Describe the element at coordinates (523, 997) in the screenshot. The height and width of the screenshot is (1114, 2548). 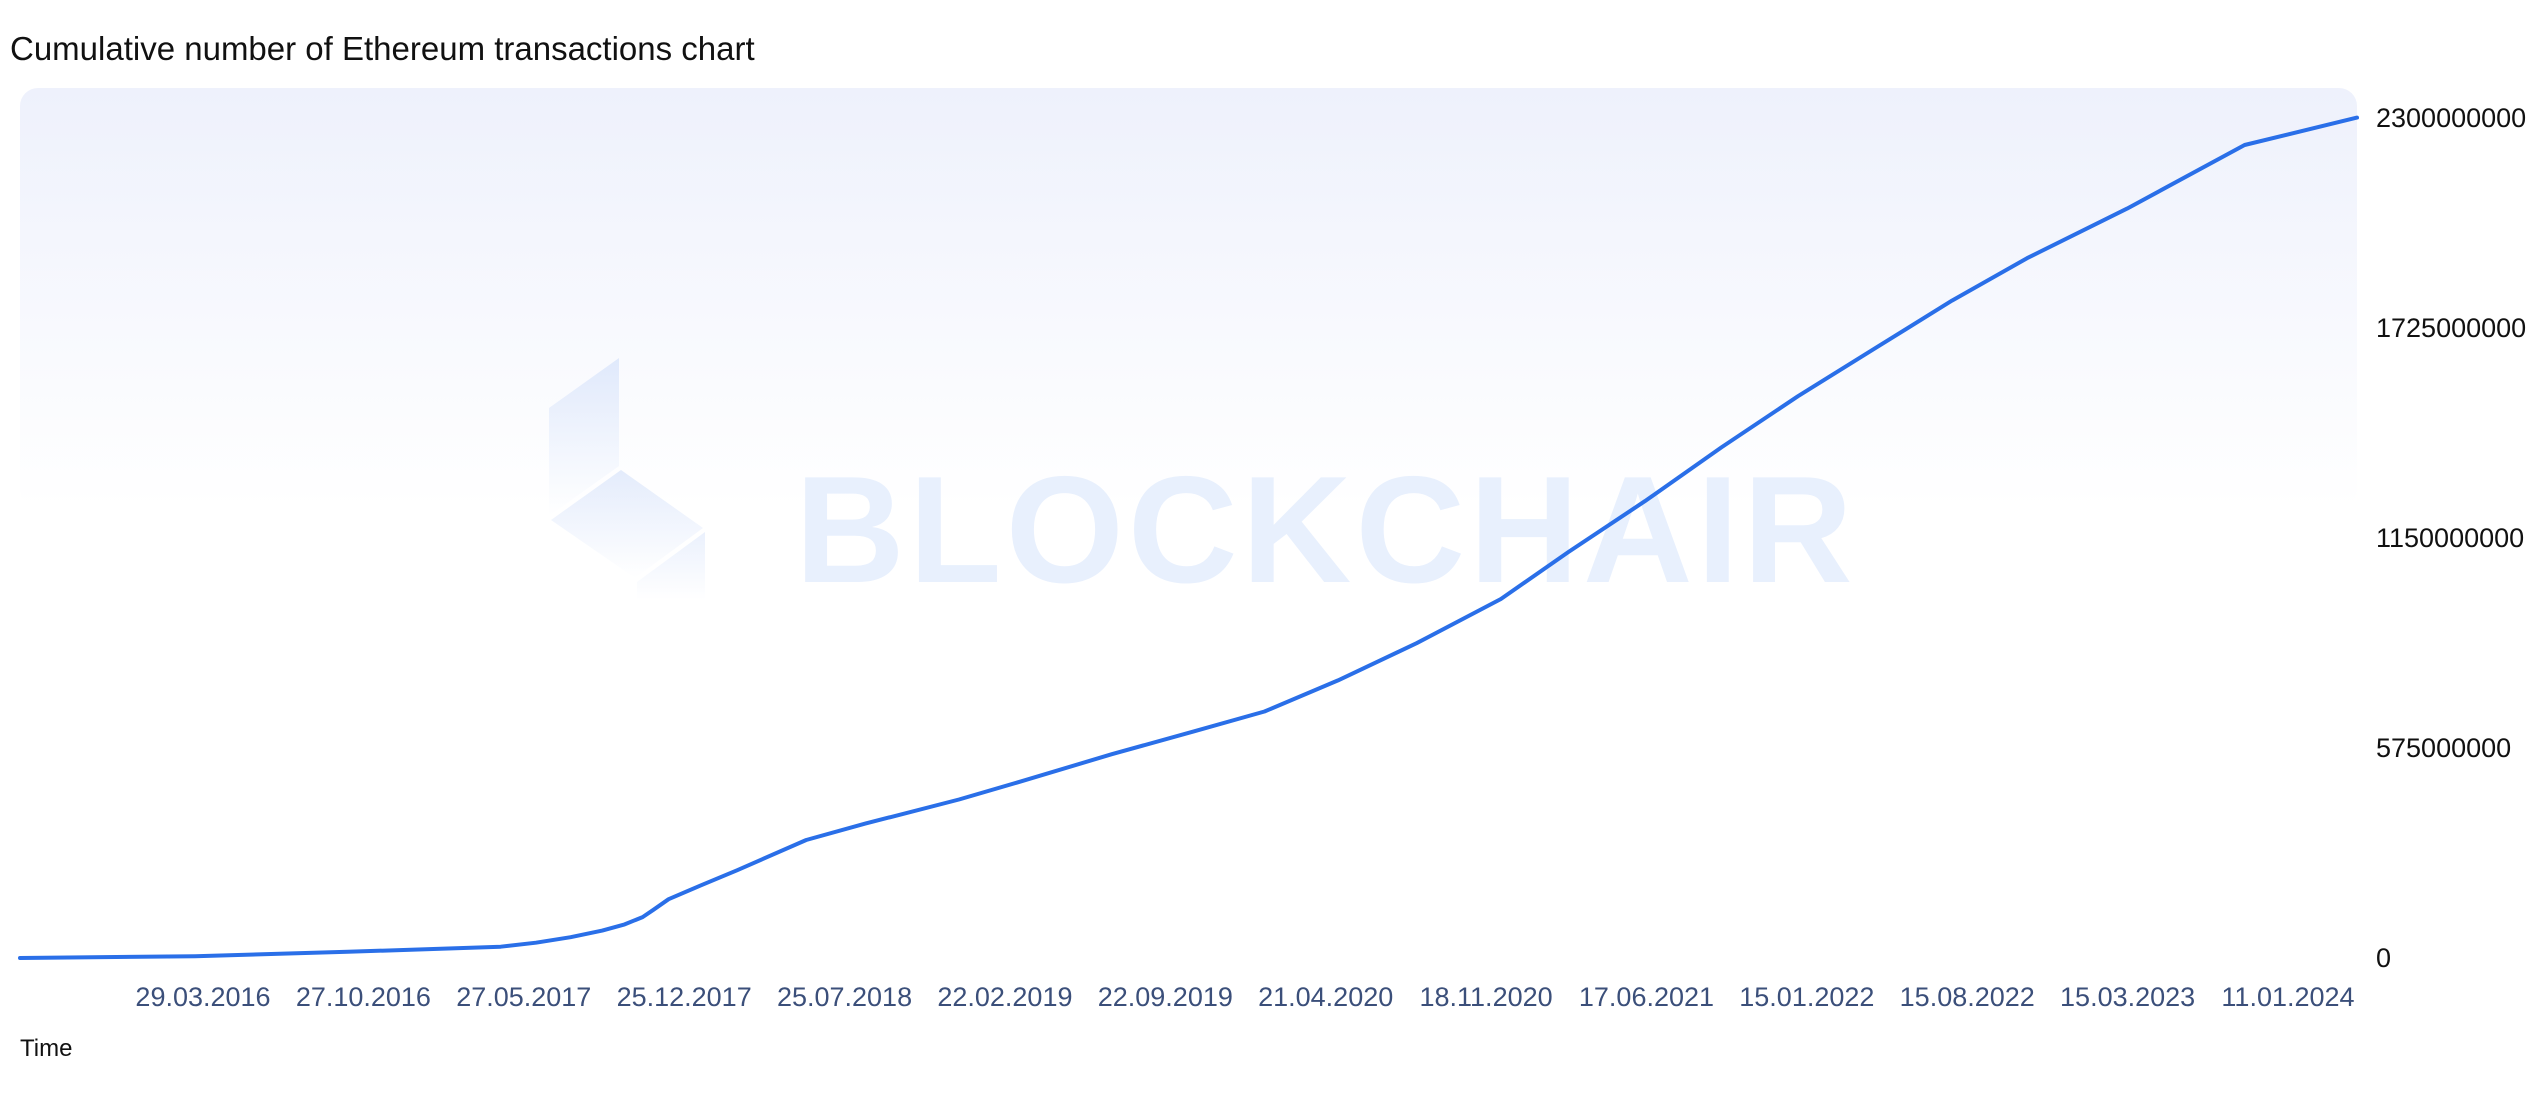
I see `x-tick-label: 27.05.2017` at that location.